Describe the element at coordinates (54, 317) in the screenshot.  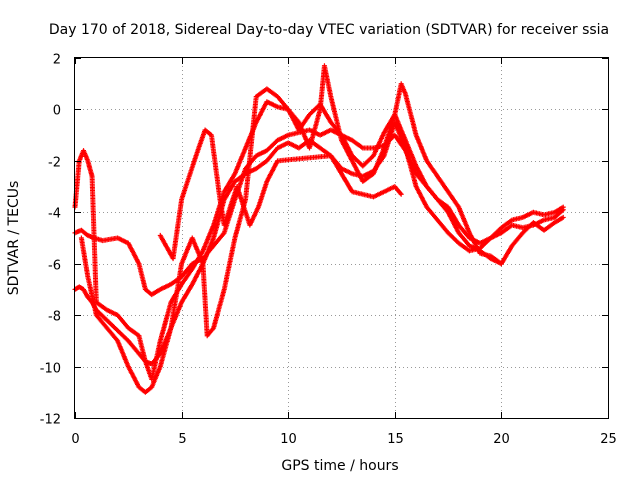
I see `y-tick-label: -8` at that location.